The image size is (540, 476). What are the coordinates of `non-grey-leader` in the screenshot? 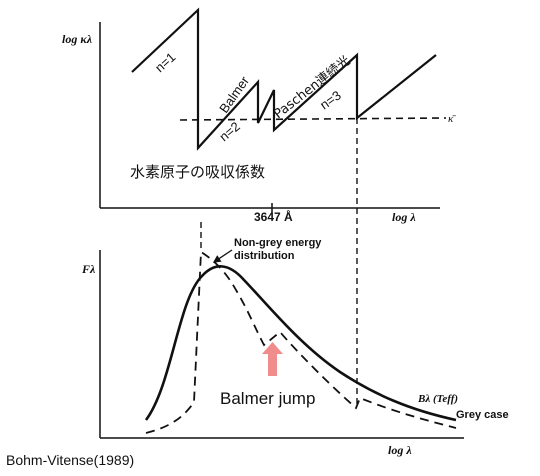 It's located at (222, 256).